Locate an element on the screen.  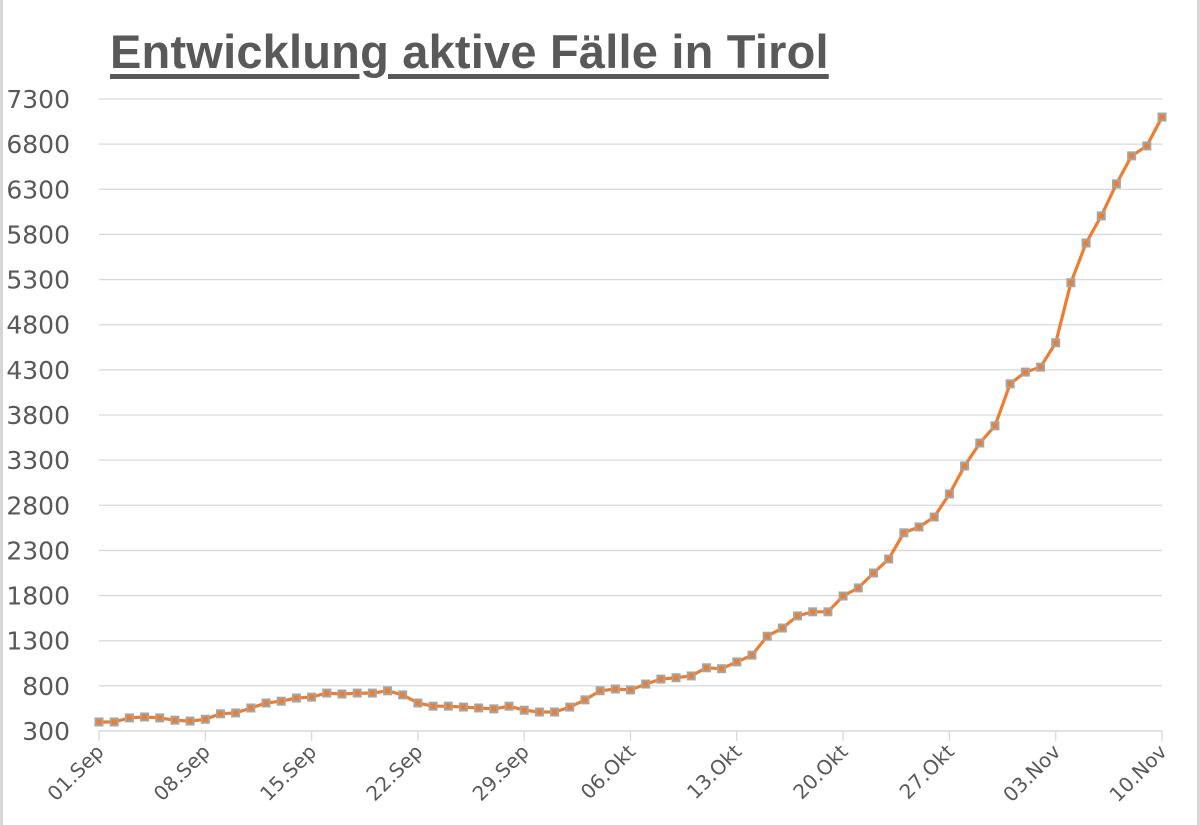
y-tick-label: 6800 is located at coordinates (38, 144).